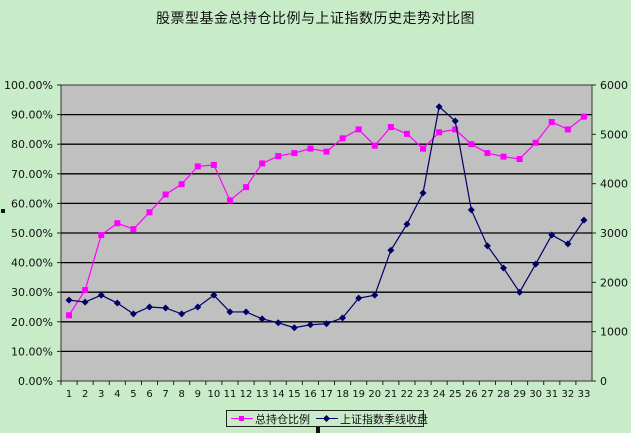 The height and width of the screenshot is (433, 631). Describe the element at coordinates (390, 394) in the screenshot. I see `x-axis-tick: 21` at that location.